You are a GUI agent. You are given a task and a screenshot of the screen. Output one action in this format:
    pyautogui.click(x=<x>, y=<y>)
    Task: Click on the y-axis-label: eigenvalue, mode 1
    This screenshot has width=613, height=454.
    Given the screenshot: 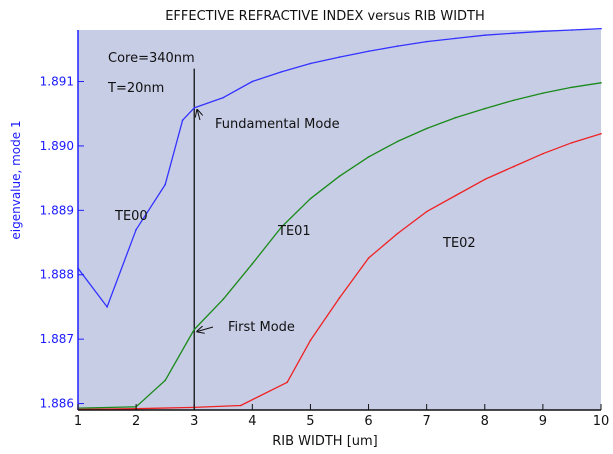 What is the action you would take?
    pyautogui.click(x=16, y=179)
    